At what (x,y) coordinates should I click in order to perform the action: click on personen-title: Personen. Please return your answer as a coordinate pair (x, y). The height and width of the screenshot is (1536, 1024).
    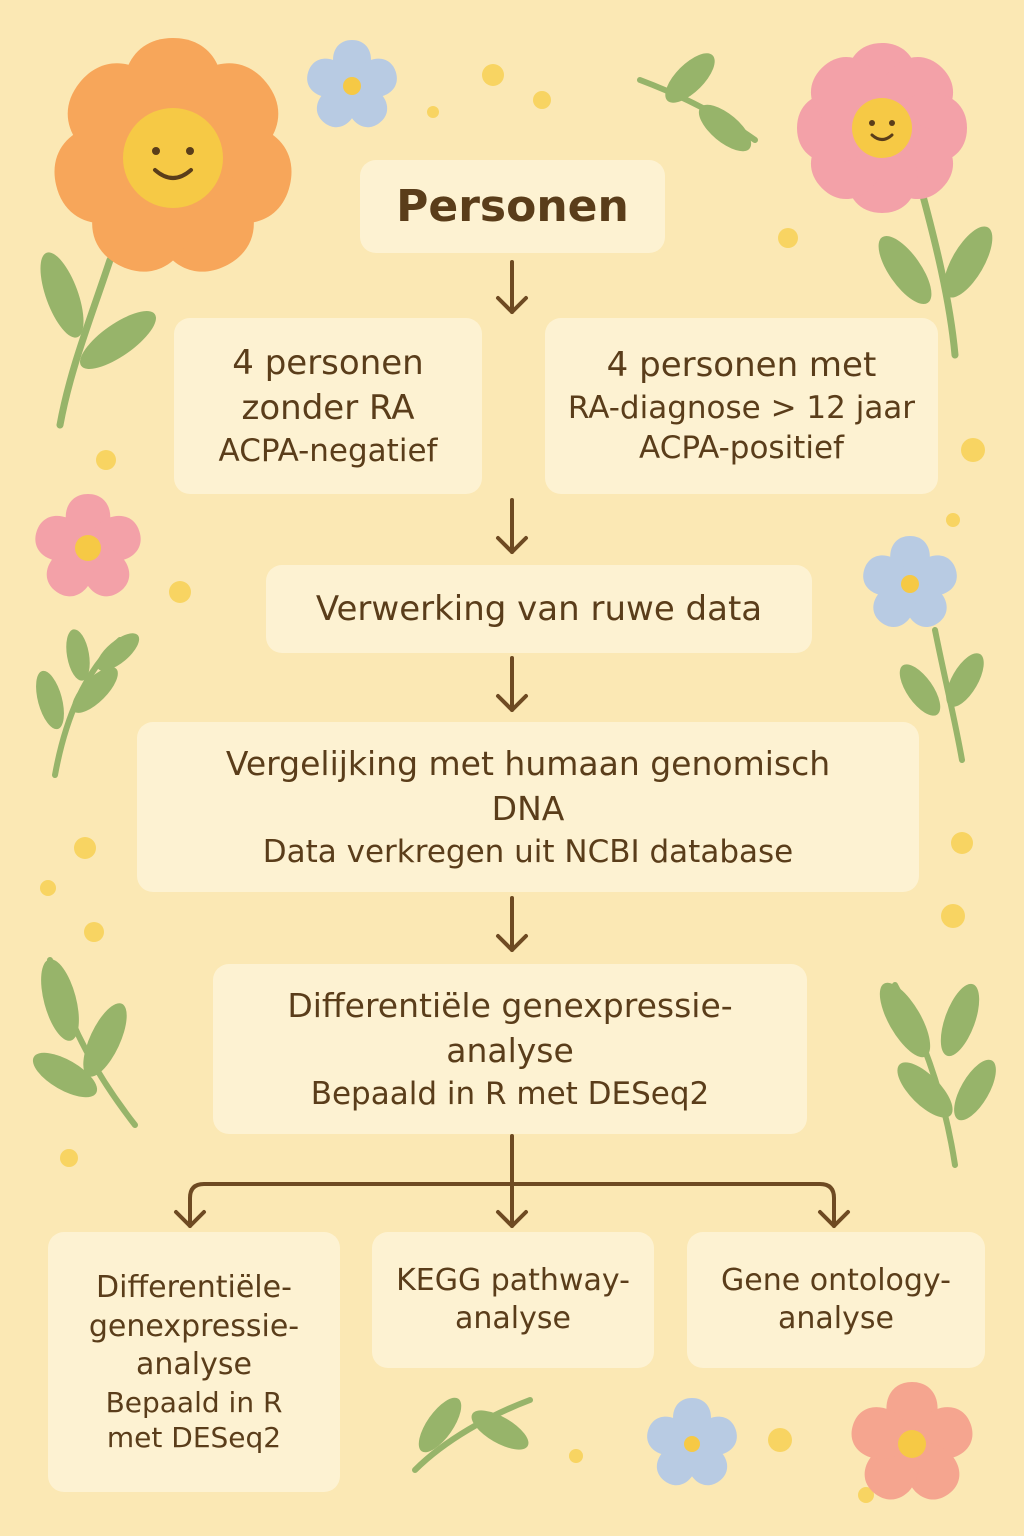
    Looking at the image, I should click on (512, 206).